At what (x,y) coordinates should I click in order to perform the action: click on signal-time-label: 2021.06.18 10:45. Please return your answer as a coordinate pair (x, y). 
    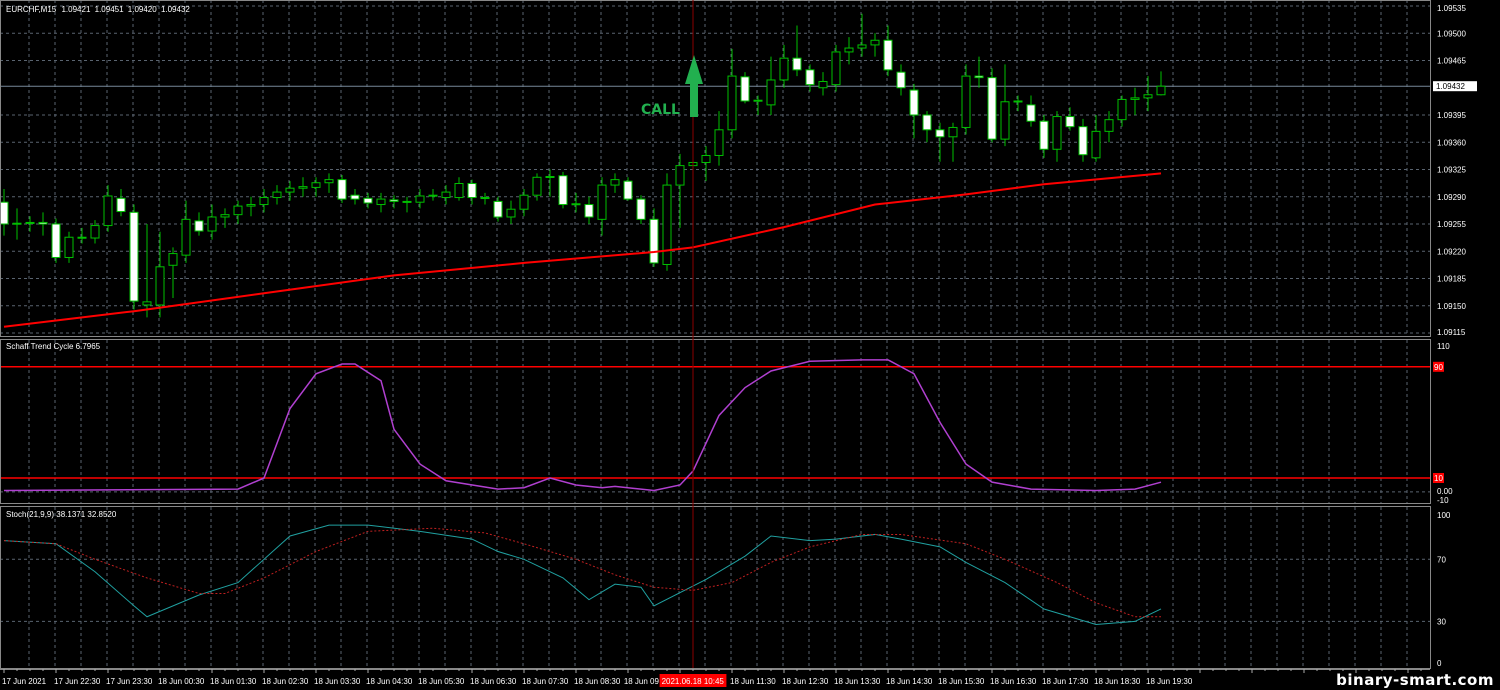
    Looking at the image, I should click on (693, 681).